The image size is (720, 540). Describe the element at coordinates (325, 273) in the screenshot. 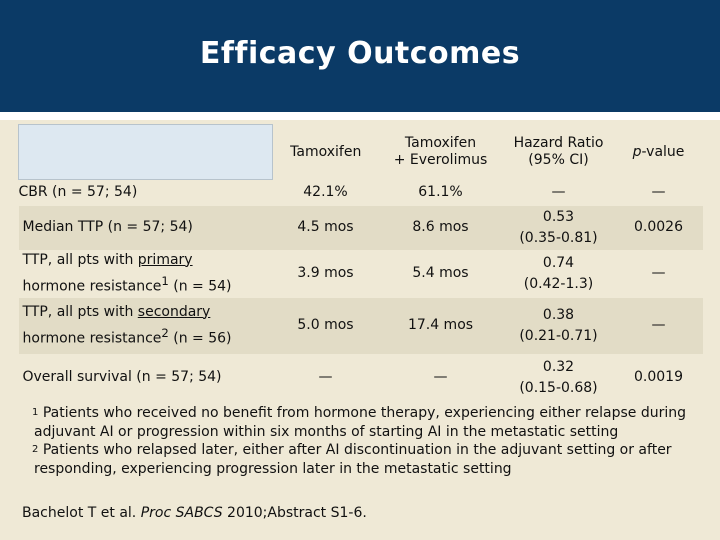

I see `cell-tamoxifen: 3.9 mos` at that location.